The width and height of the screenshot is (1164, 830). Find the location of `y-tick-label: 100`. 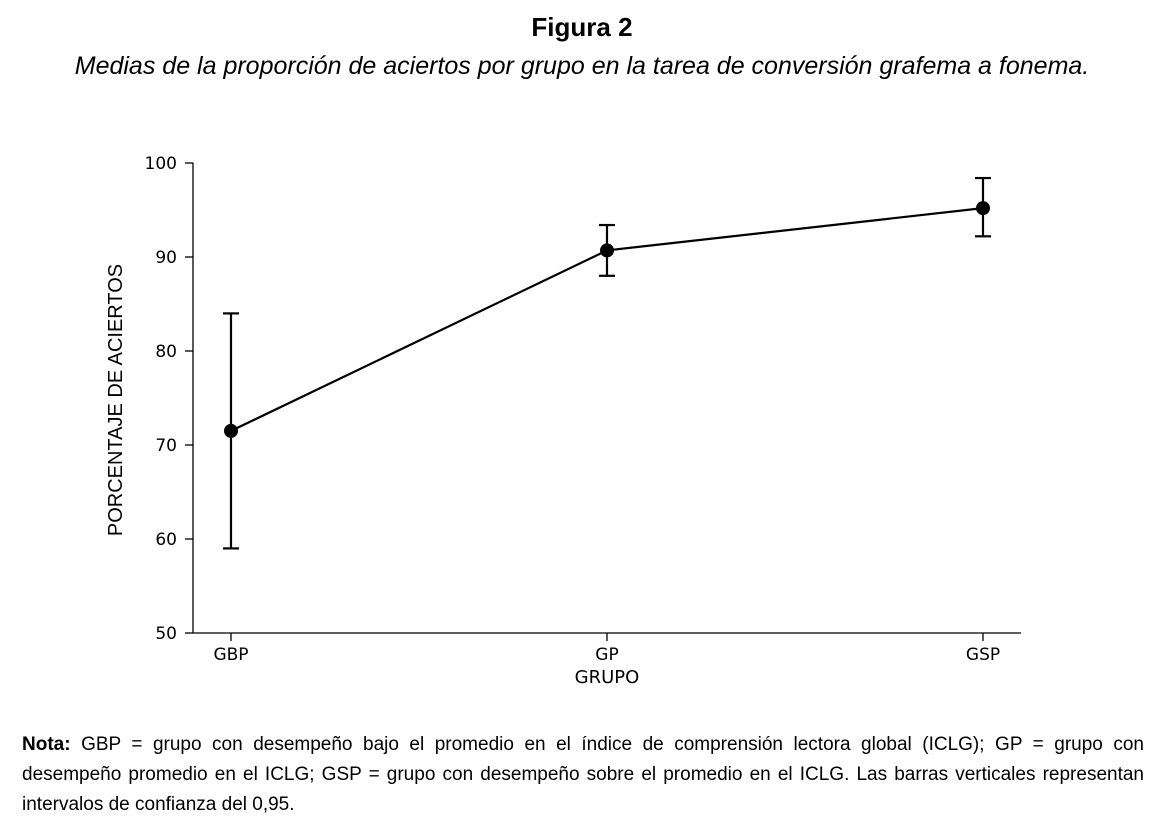

y-tick-label: 100 is located at coordinates (161, 164).